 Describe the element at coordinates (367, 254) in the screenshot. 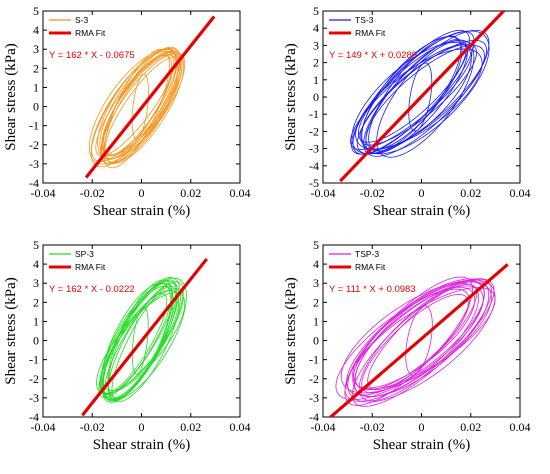

I see `legend-label: TSP-3` at that location.